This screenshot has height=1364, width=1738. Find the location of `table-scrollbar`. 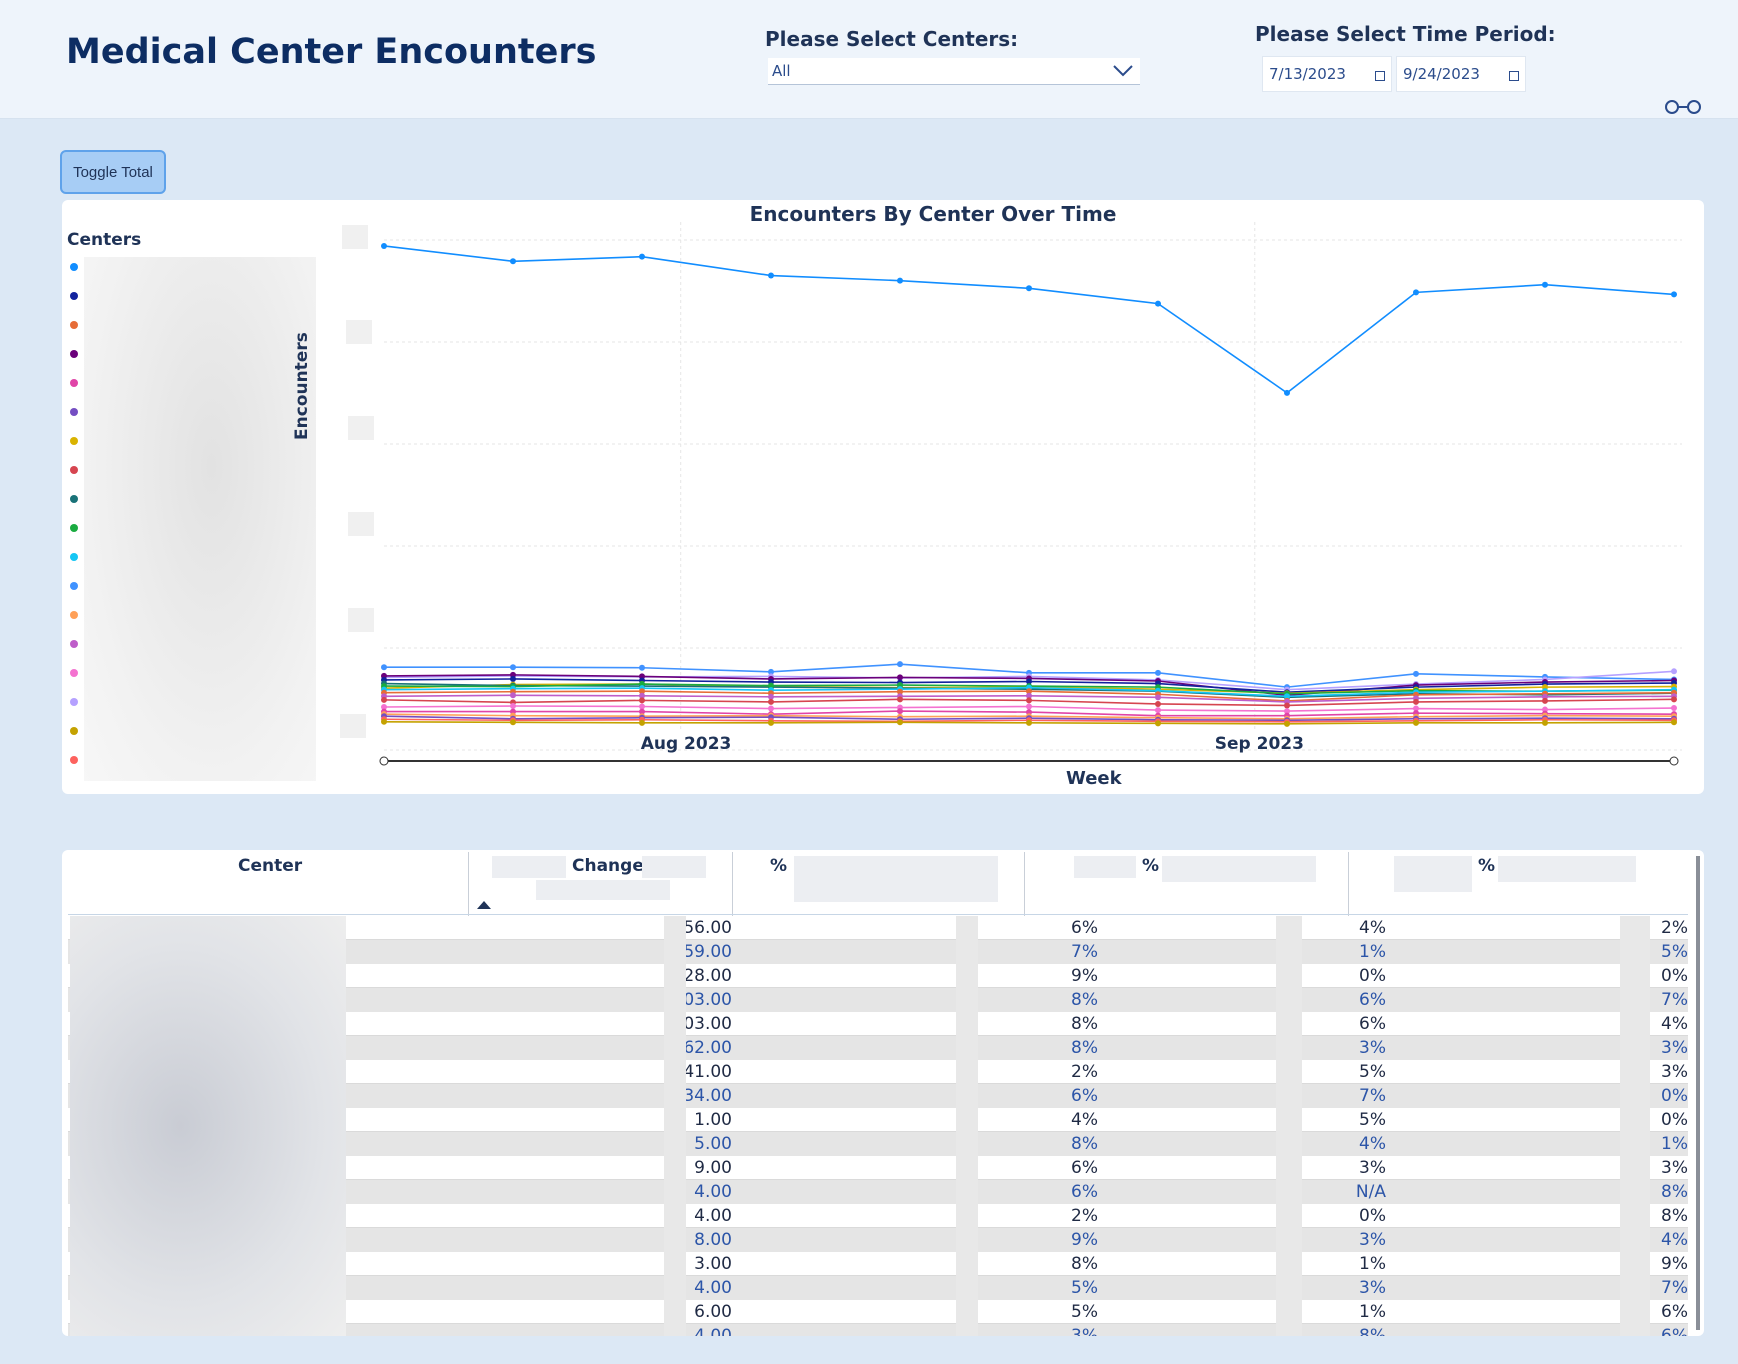

table-scrollbar is located at coordinates (1698, 1093).